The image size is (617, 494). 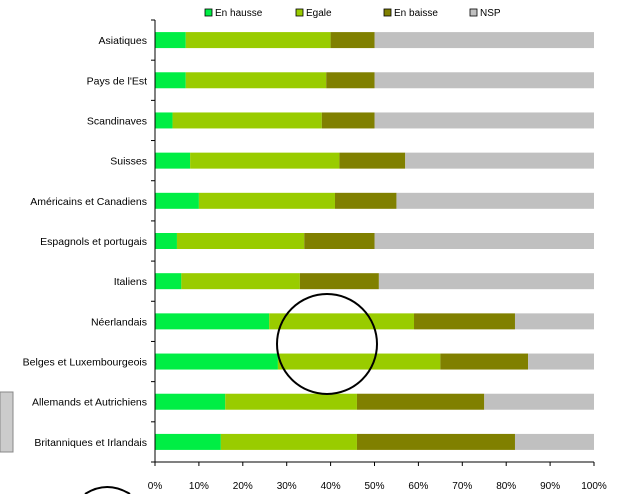 I want to click on legend-item-en-baisse: En baisse, so click(x=410, y=13).